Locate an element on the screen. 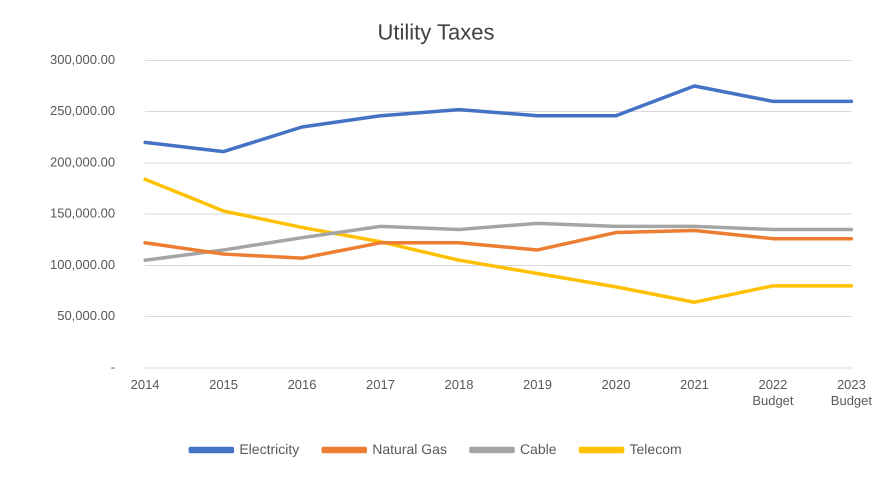 The image size is (882, 477). x-tick-label: 2015 is located at coordinates (223, 384).